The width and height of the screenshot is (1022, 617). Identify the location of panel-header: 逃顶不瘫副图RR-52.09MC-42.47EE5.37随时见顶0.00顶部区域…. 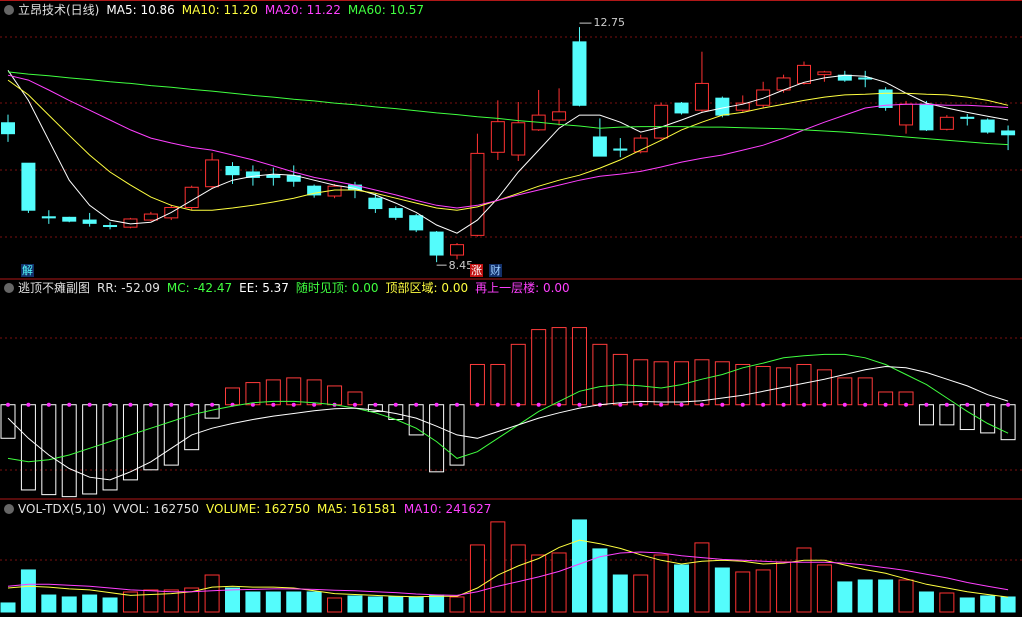
(297, 288).